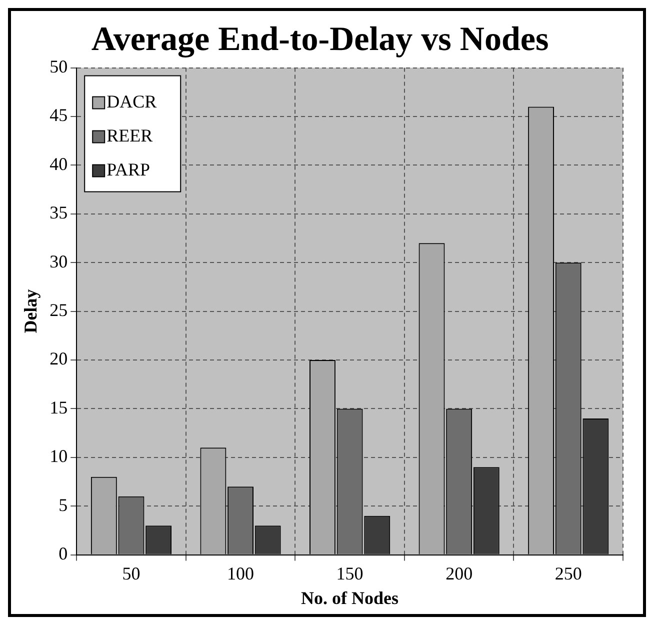 This screenshot has width=654, height=625. I want to click on y-tick-label: 20, so click(59, 358).